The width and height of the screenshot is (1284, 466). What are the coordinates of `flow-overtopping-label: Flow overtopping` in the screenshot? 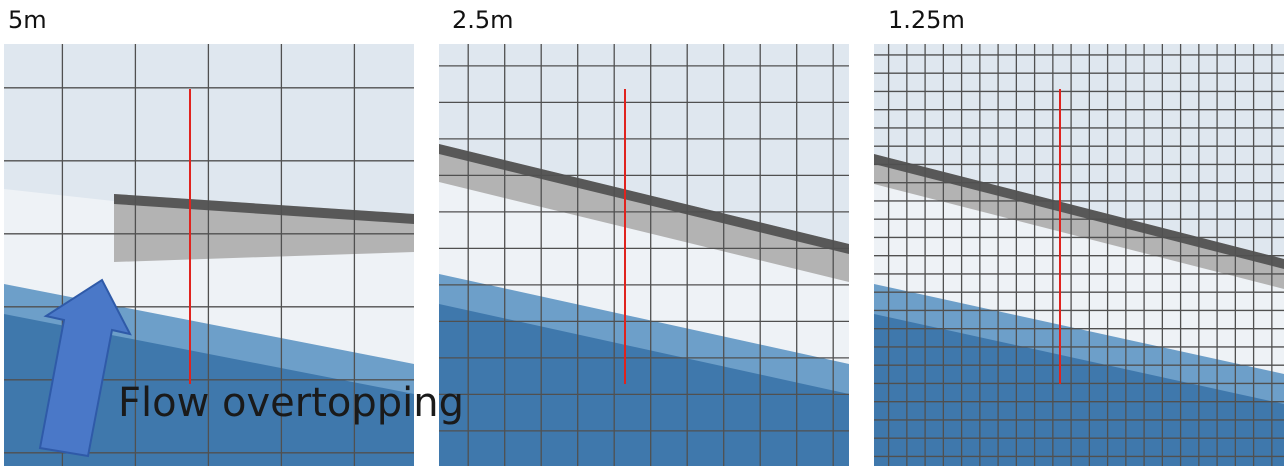 It's located at (291, 403).